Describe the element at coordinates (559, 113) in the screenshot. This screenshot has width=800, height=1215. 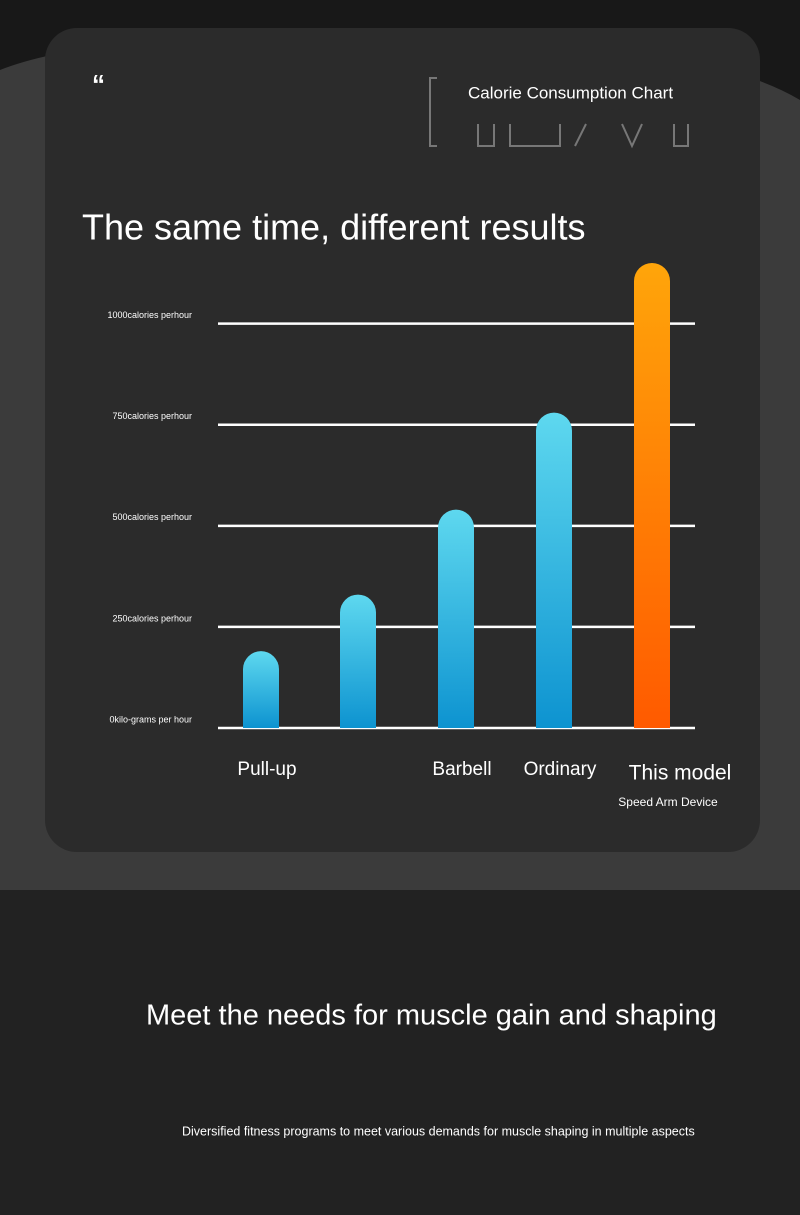
I see `decorative-letters` at that location.